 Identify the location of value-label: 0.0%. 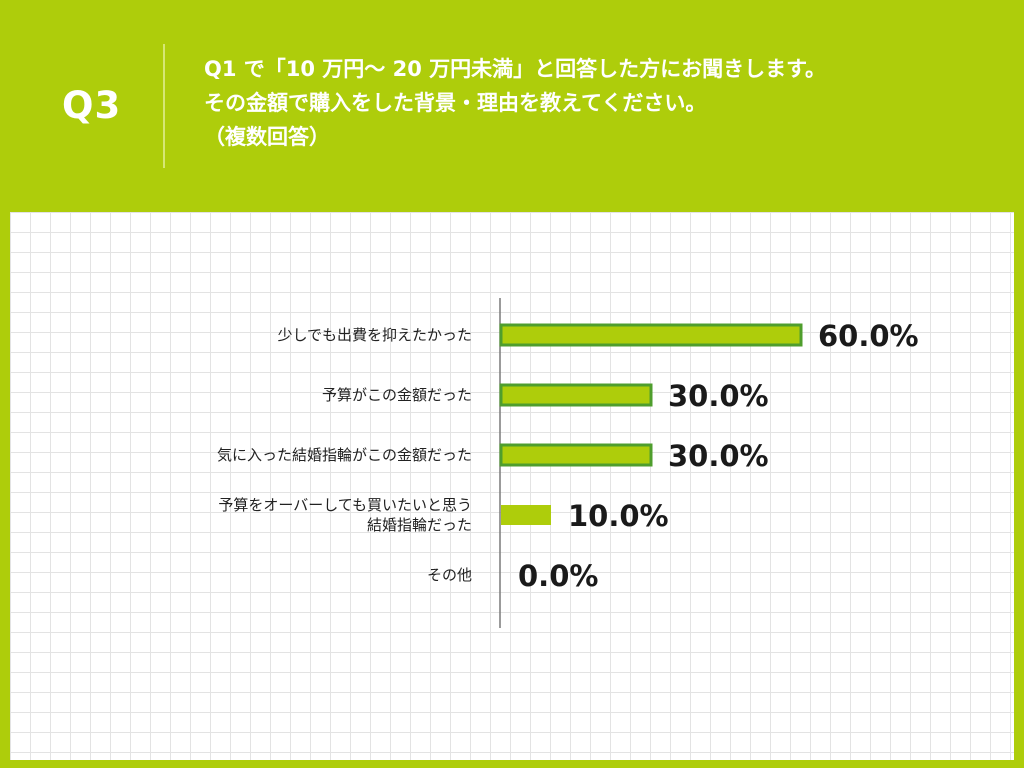
(558, 576).